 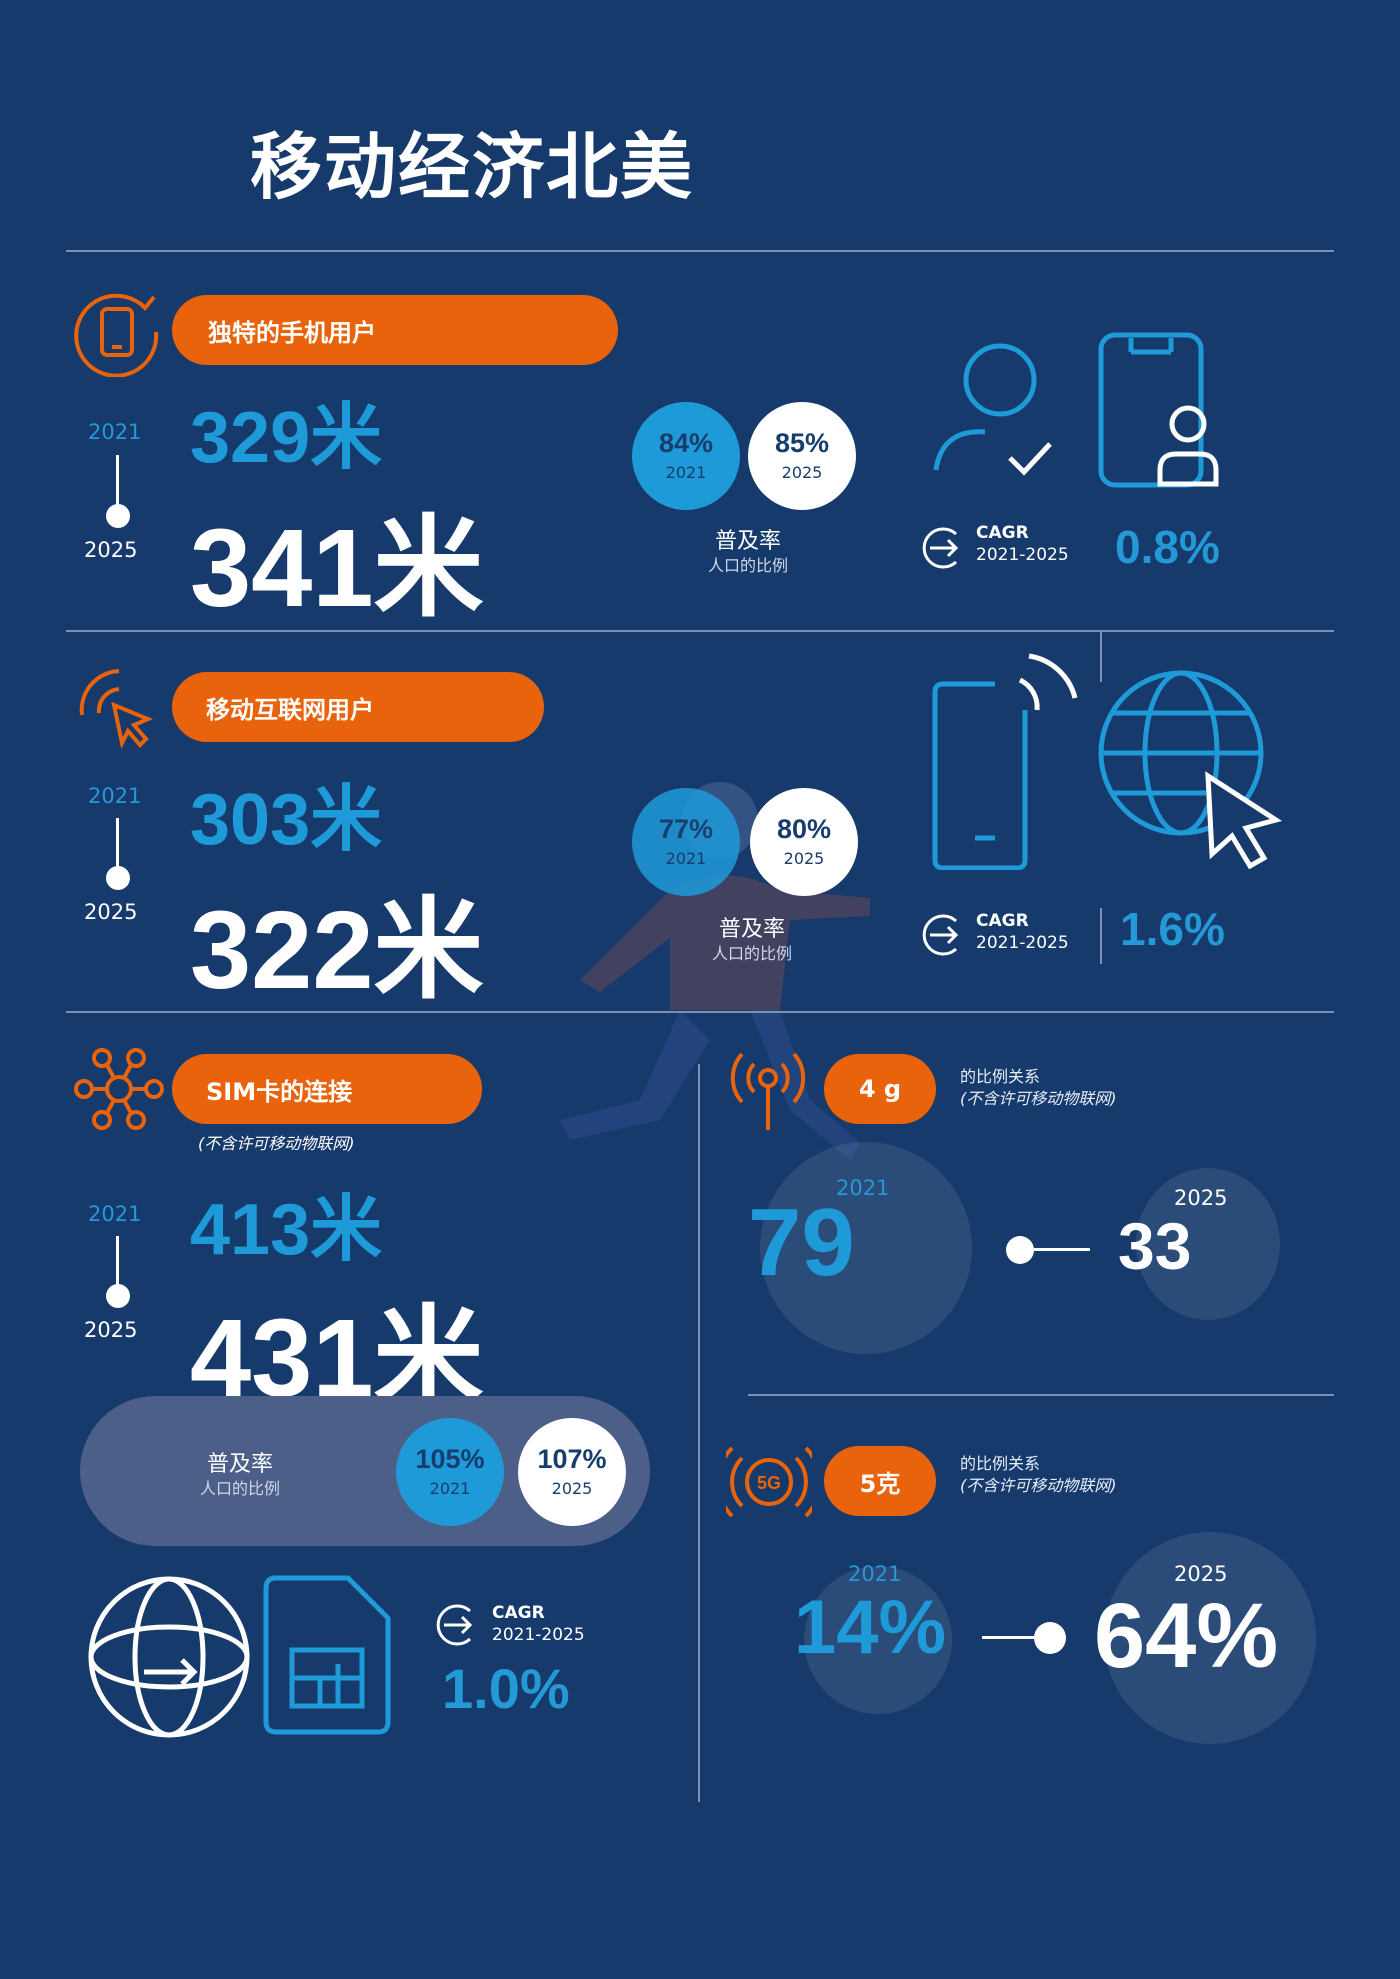 I want to click on value-2021: 413米, so click(x=286, y=1230).